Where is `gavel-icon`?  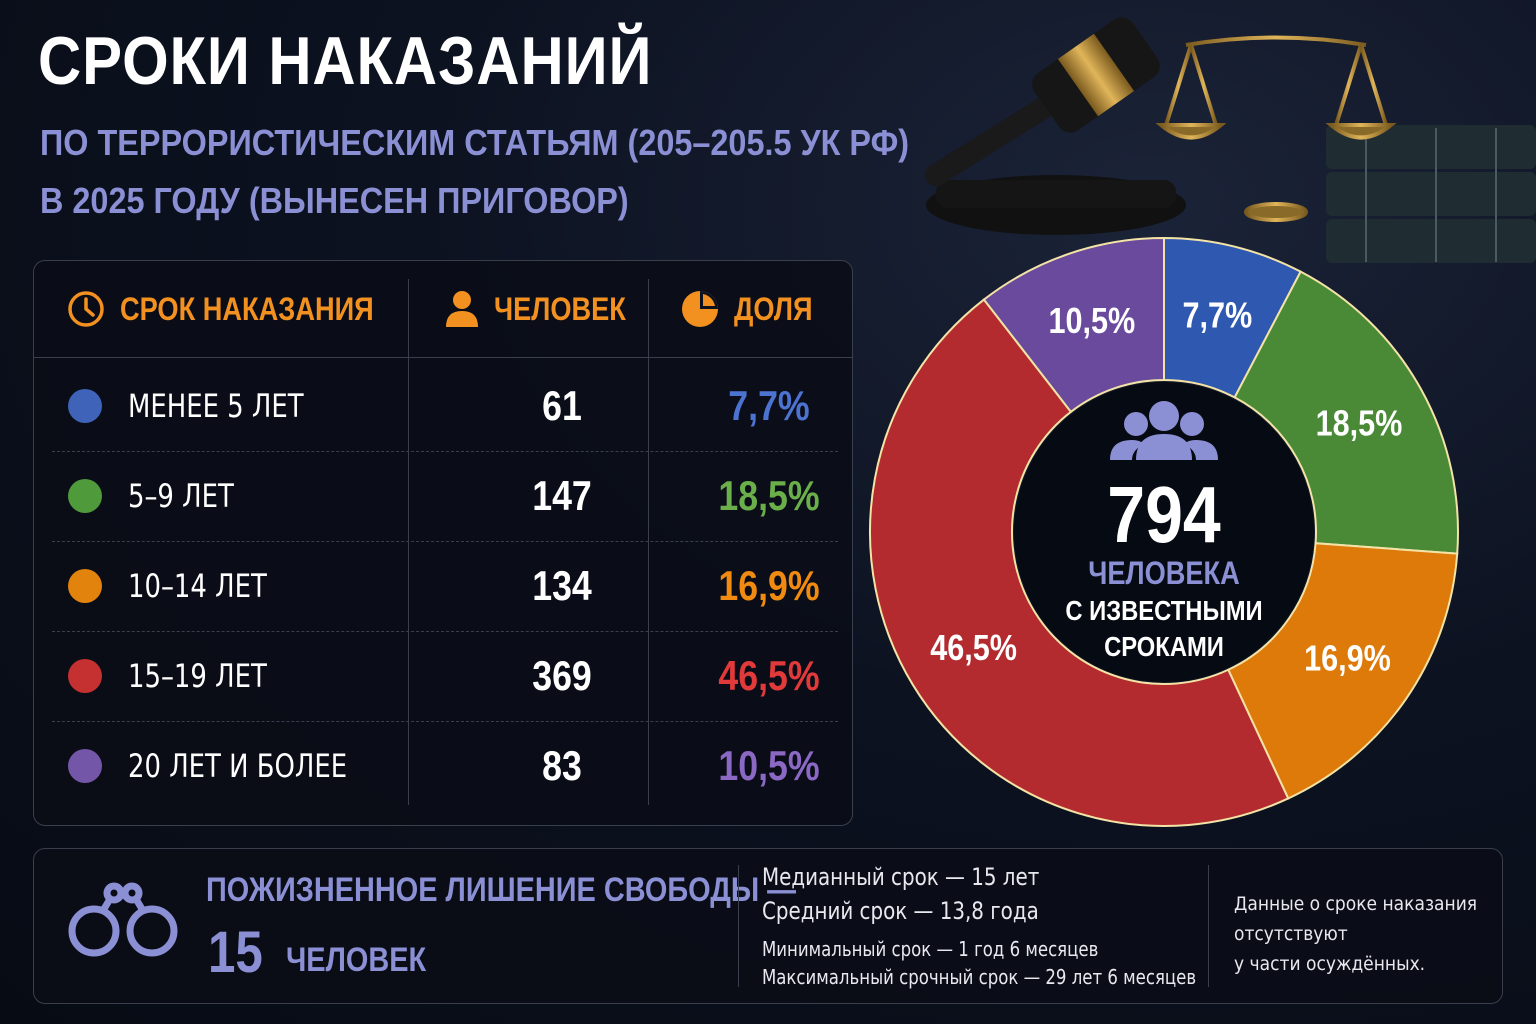
gavel-icon is located at coordinates (1055, 126).